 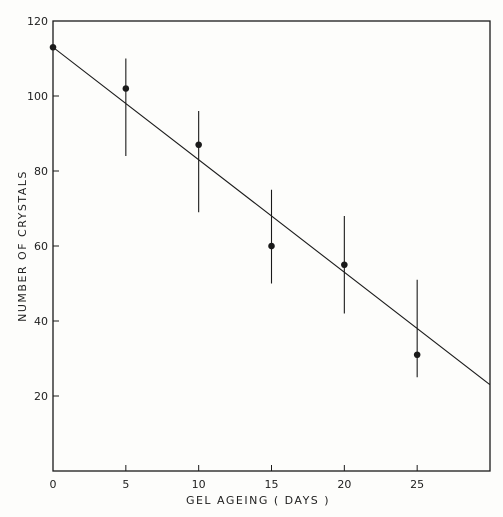 I want to click on y-tick-label: 20, so click(x=41, y=396).